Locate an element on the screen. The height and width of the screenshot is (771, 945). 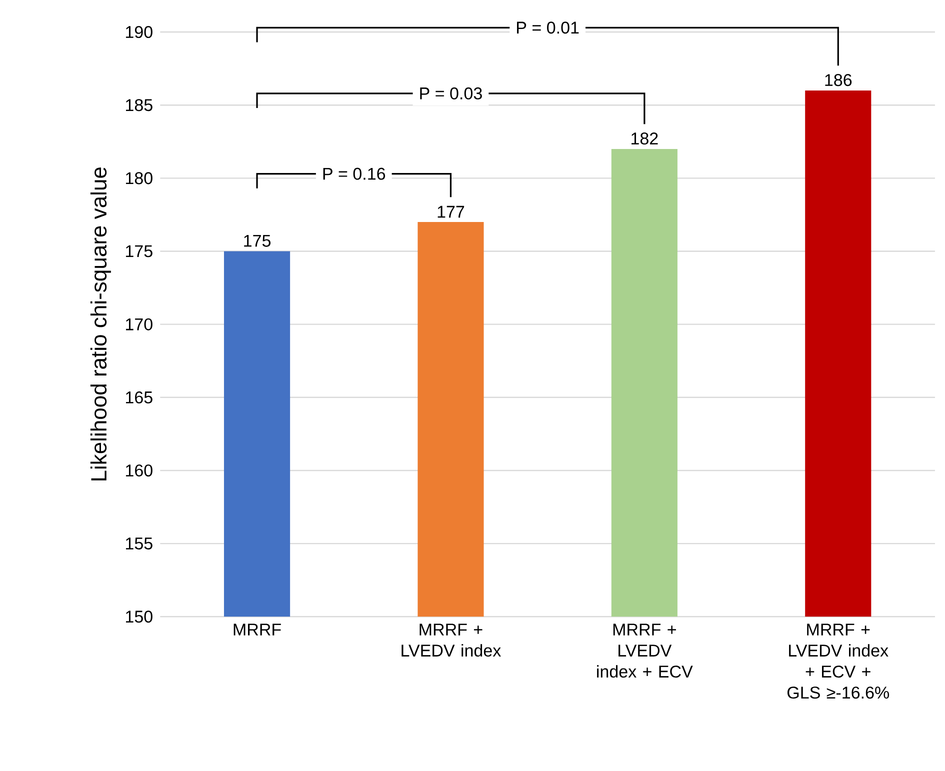
y-tick-label: 180 is located at coordinates (139, 178).